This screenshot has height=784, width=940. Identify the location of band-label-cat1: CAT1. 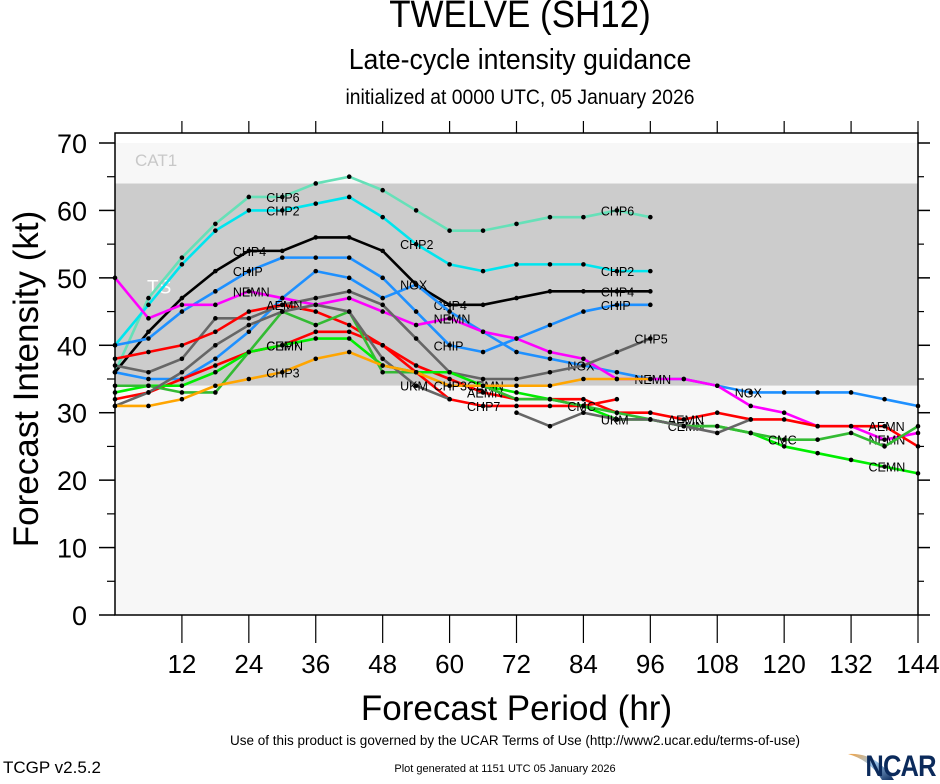
(156, 160).